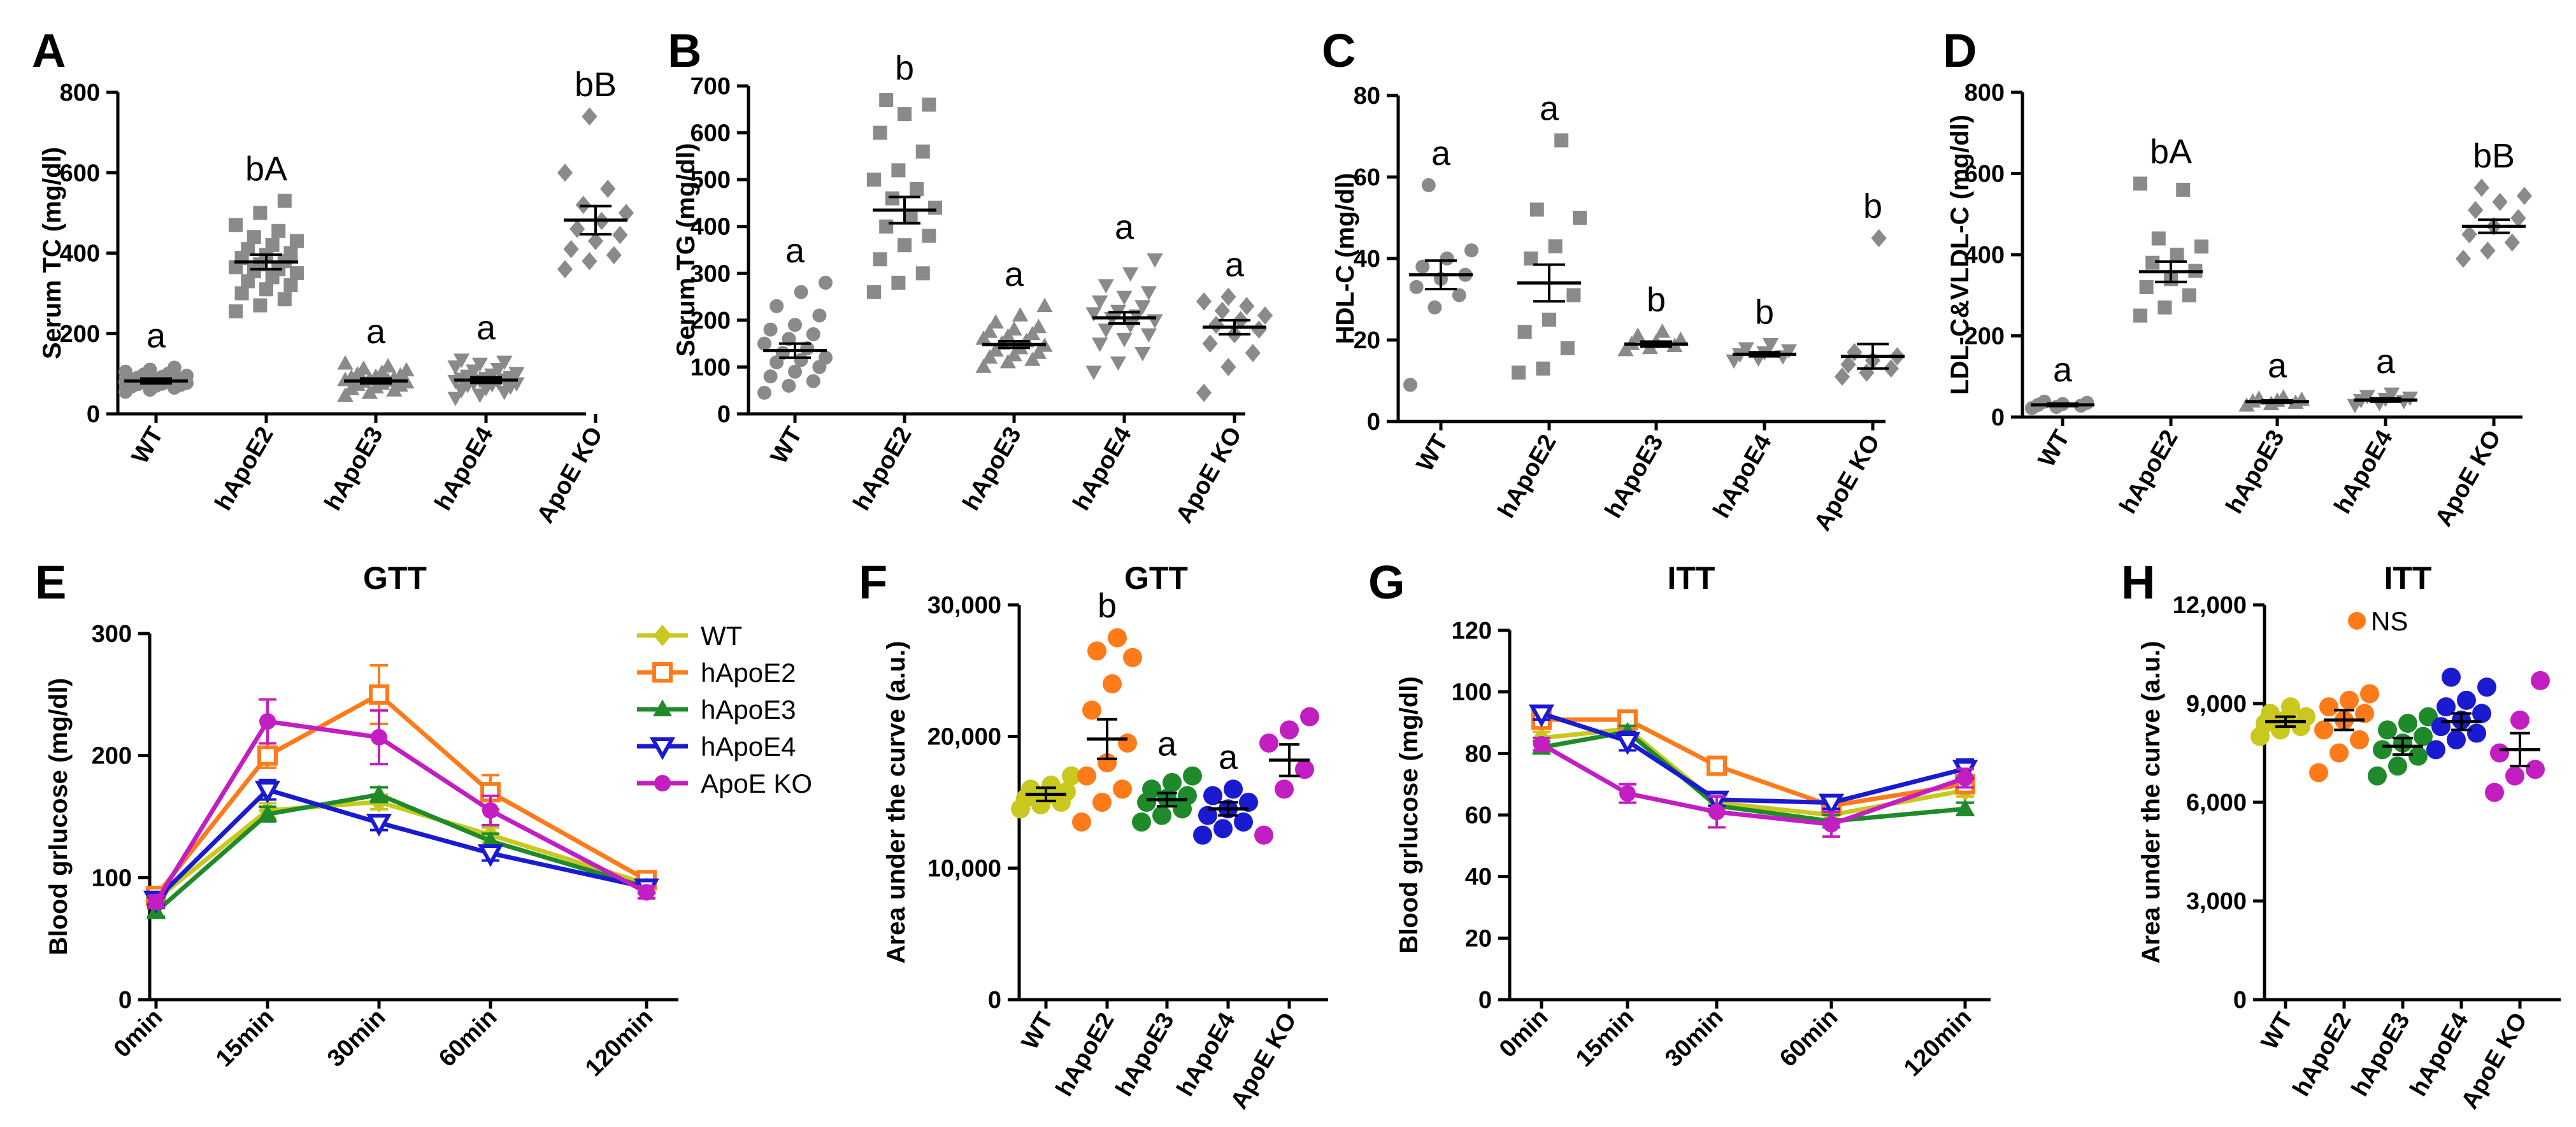  What do you see at coordinates (1550, 108) in the screenshot?
I see `annotation-c: a` at bounding box center [1550, 108].